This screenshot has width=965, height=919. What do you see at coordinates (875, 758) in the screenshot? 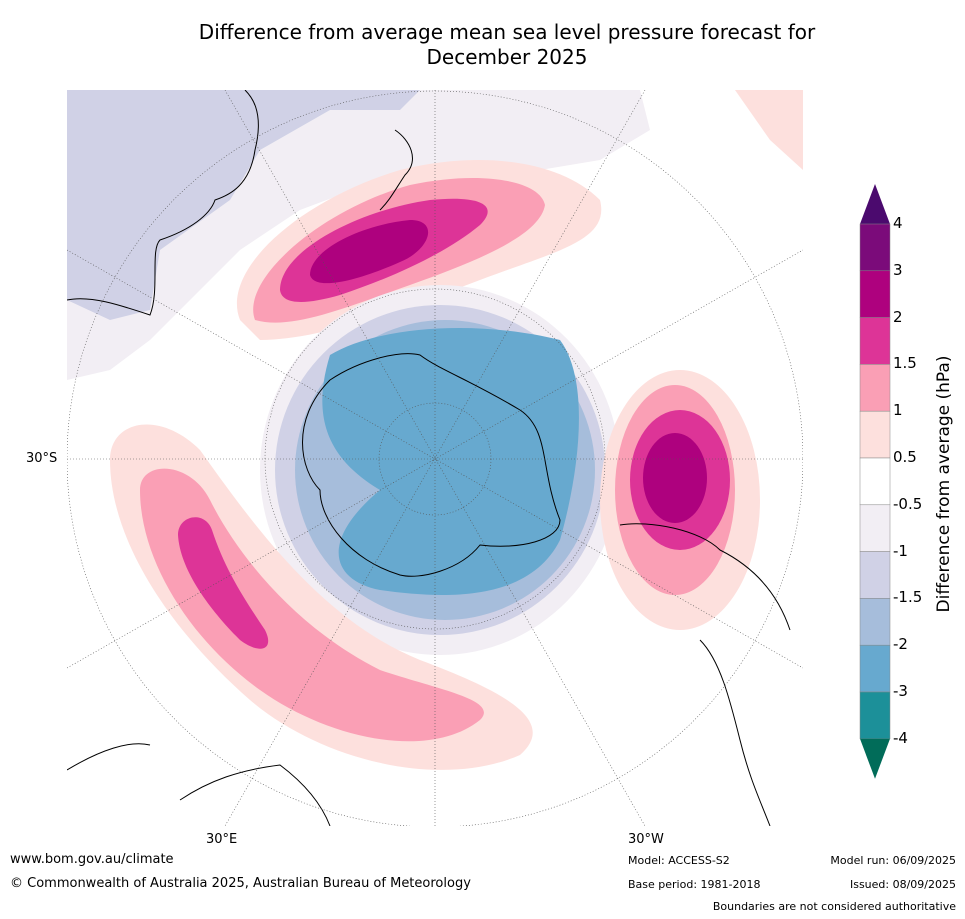
I see `colorbar-arrow-bottom` at bounding box center [875, 758].